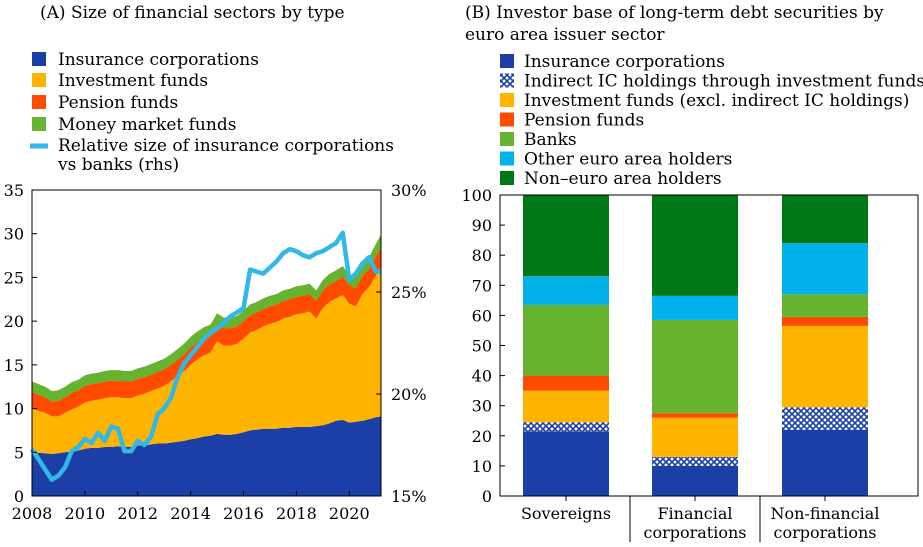 The image size is (923, 547). Describe the element at coordinates (137, 513) in the screenshot. I see `x-tick-label: 2012` at that location.